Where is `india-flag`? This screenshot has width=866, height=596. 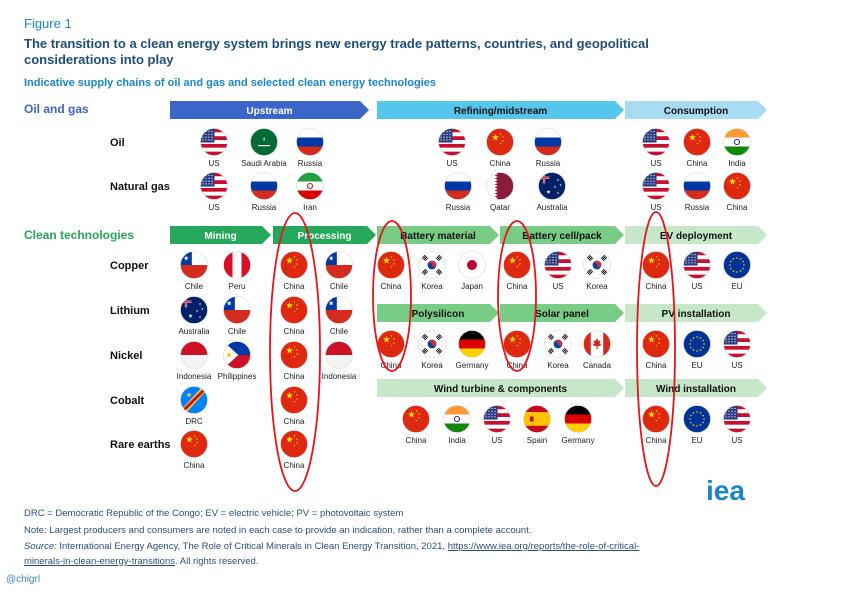
india-flag is located at coordinates (457, 419).